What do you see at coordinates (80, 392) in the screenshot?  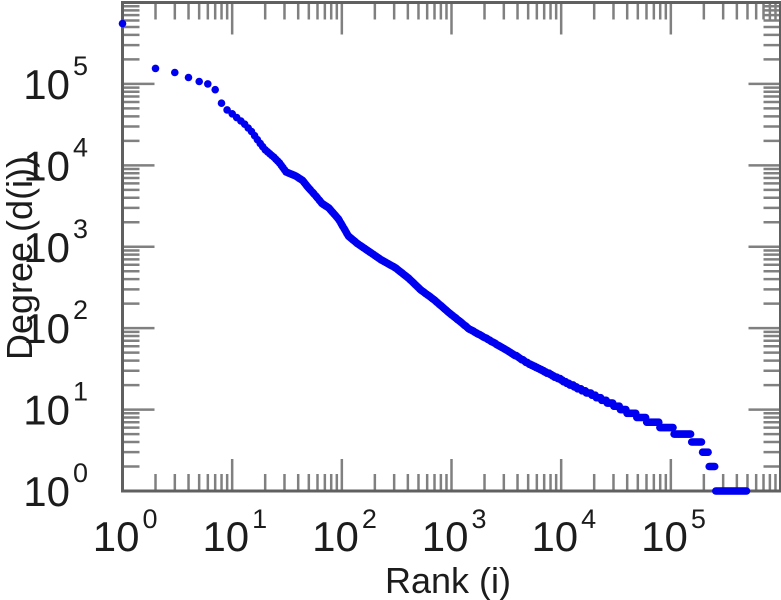 I see `y-tick-label-exponent: 1` at bounding box center [80, 392].